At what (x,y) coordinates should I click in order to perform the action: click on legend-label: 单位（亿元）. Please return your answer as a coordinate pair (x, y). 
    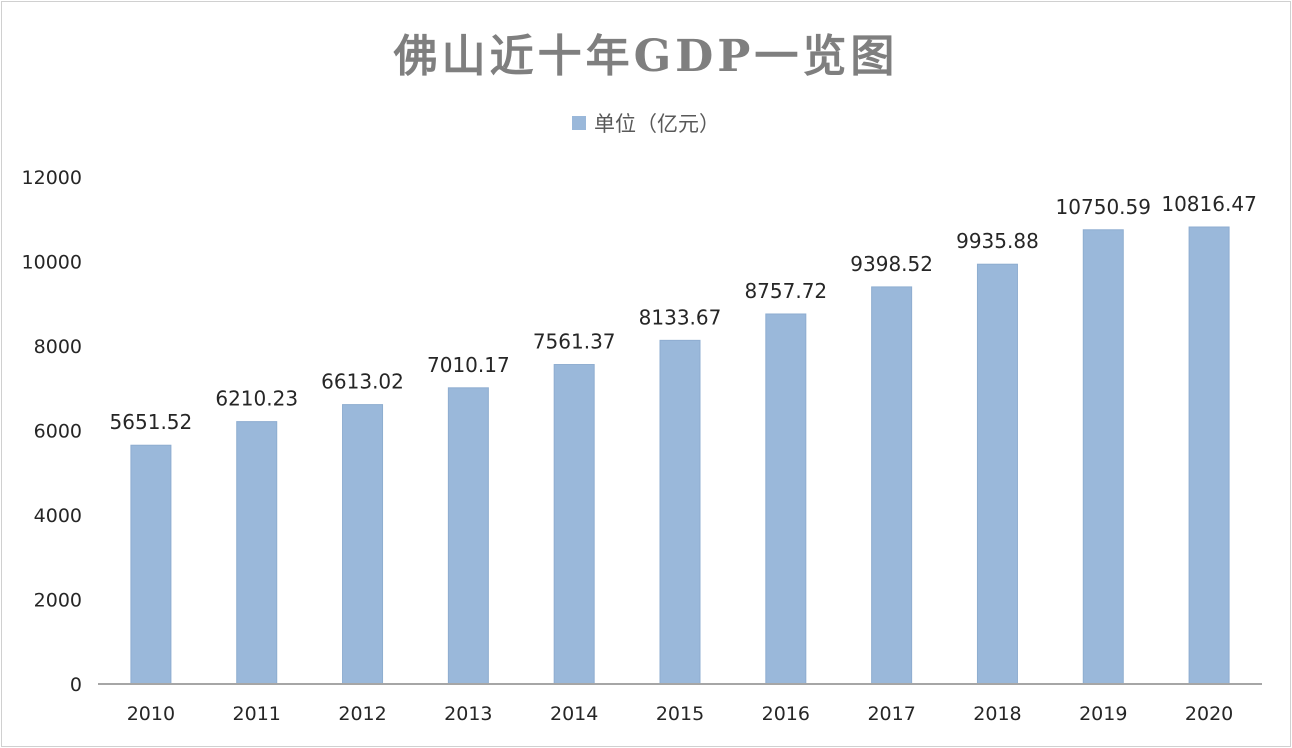
    Looking at the image, I should click on (657, 124).